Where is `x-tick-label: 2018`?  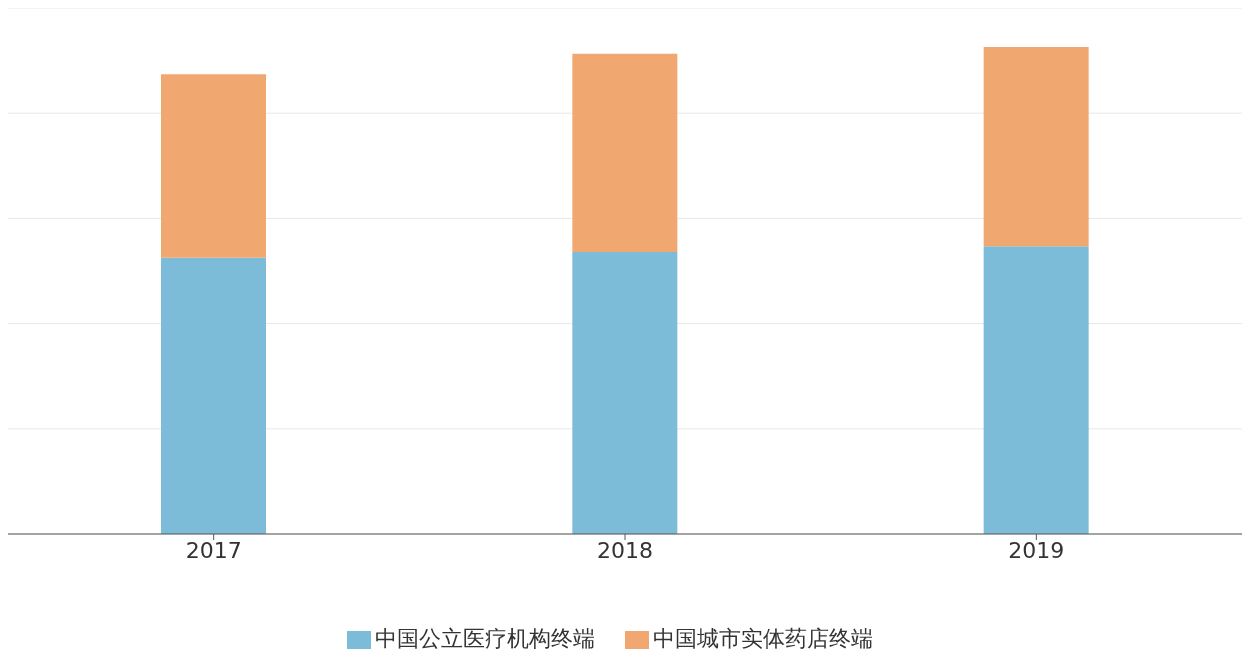
x-tick-label: 2018 is located at coordinates (625, 550).